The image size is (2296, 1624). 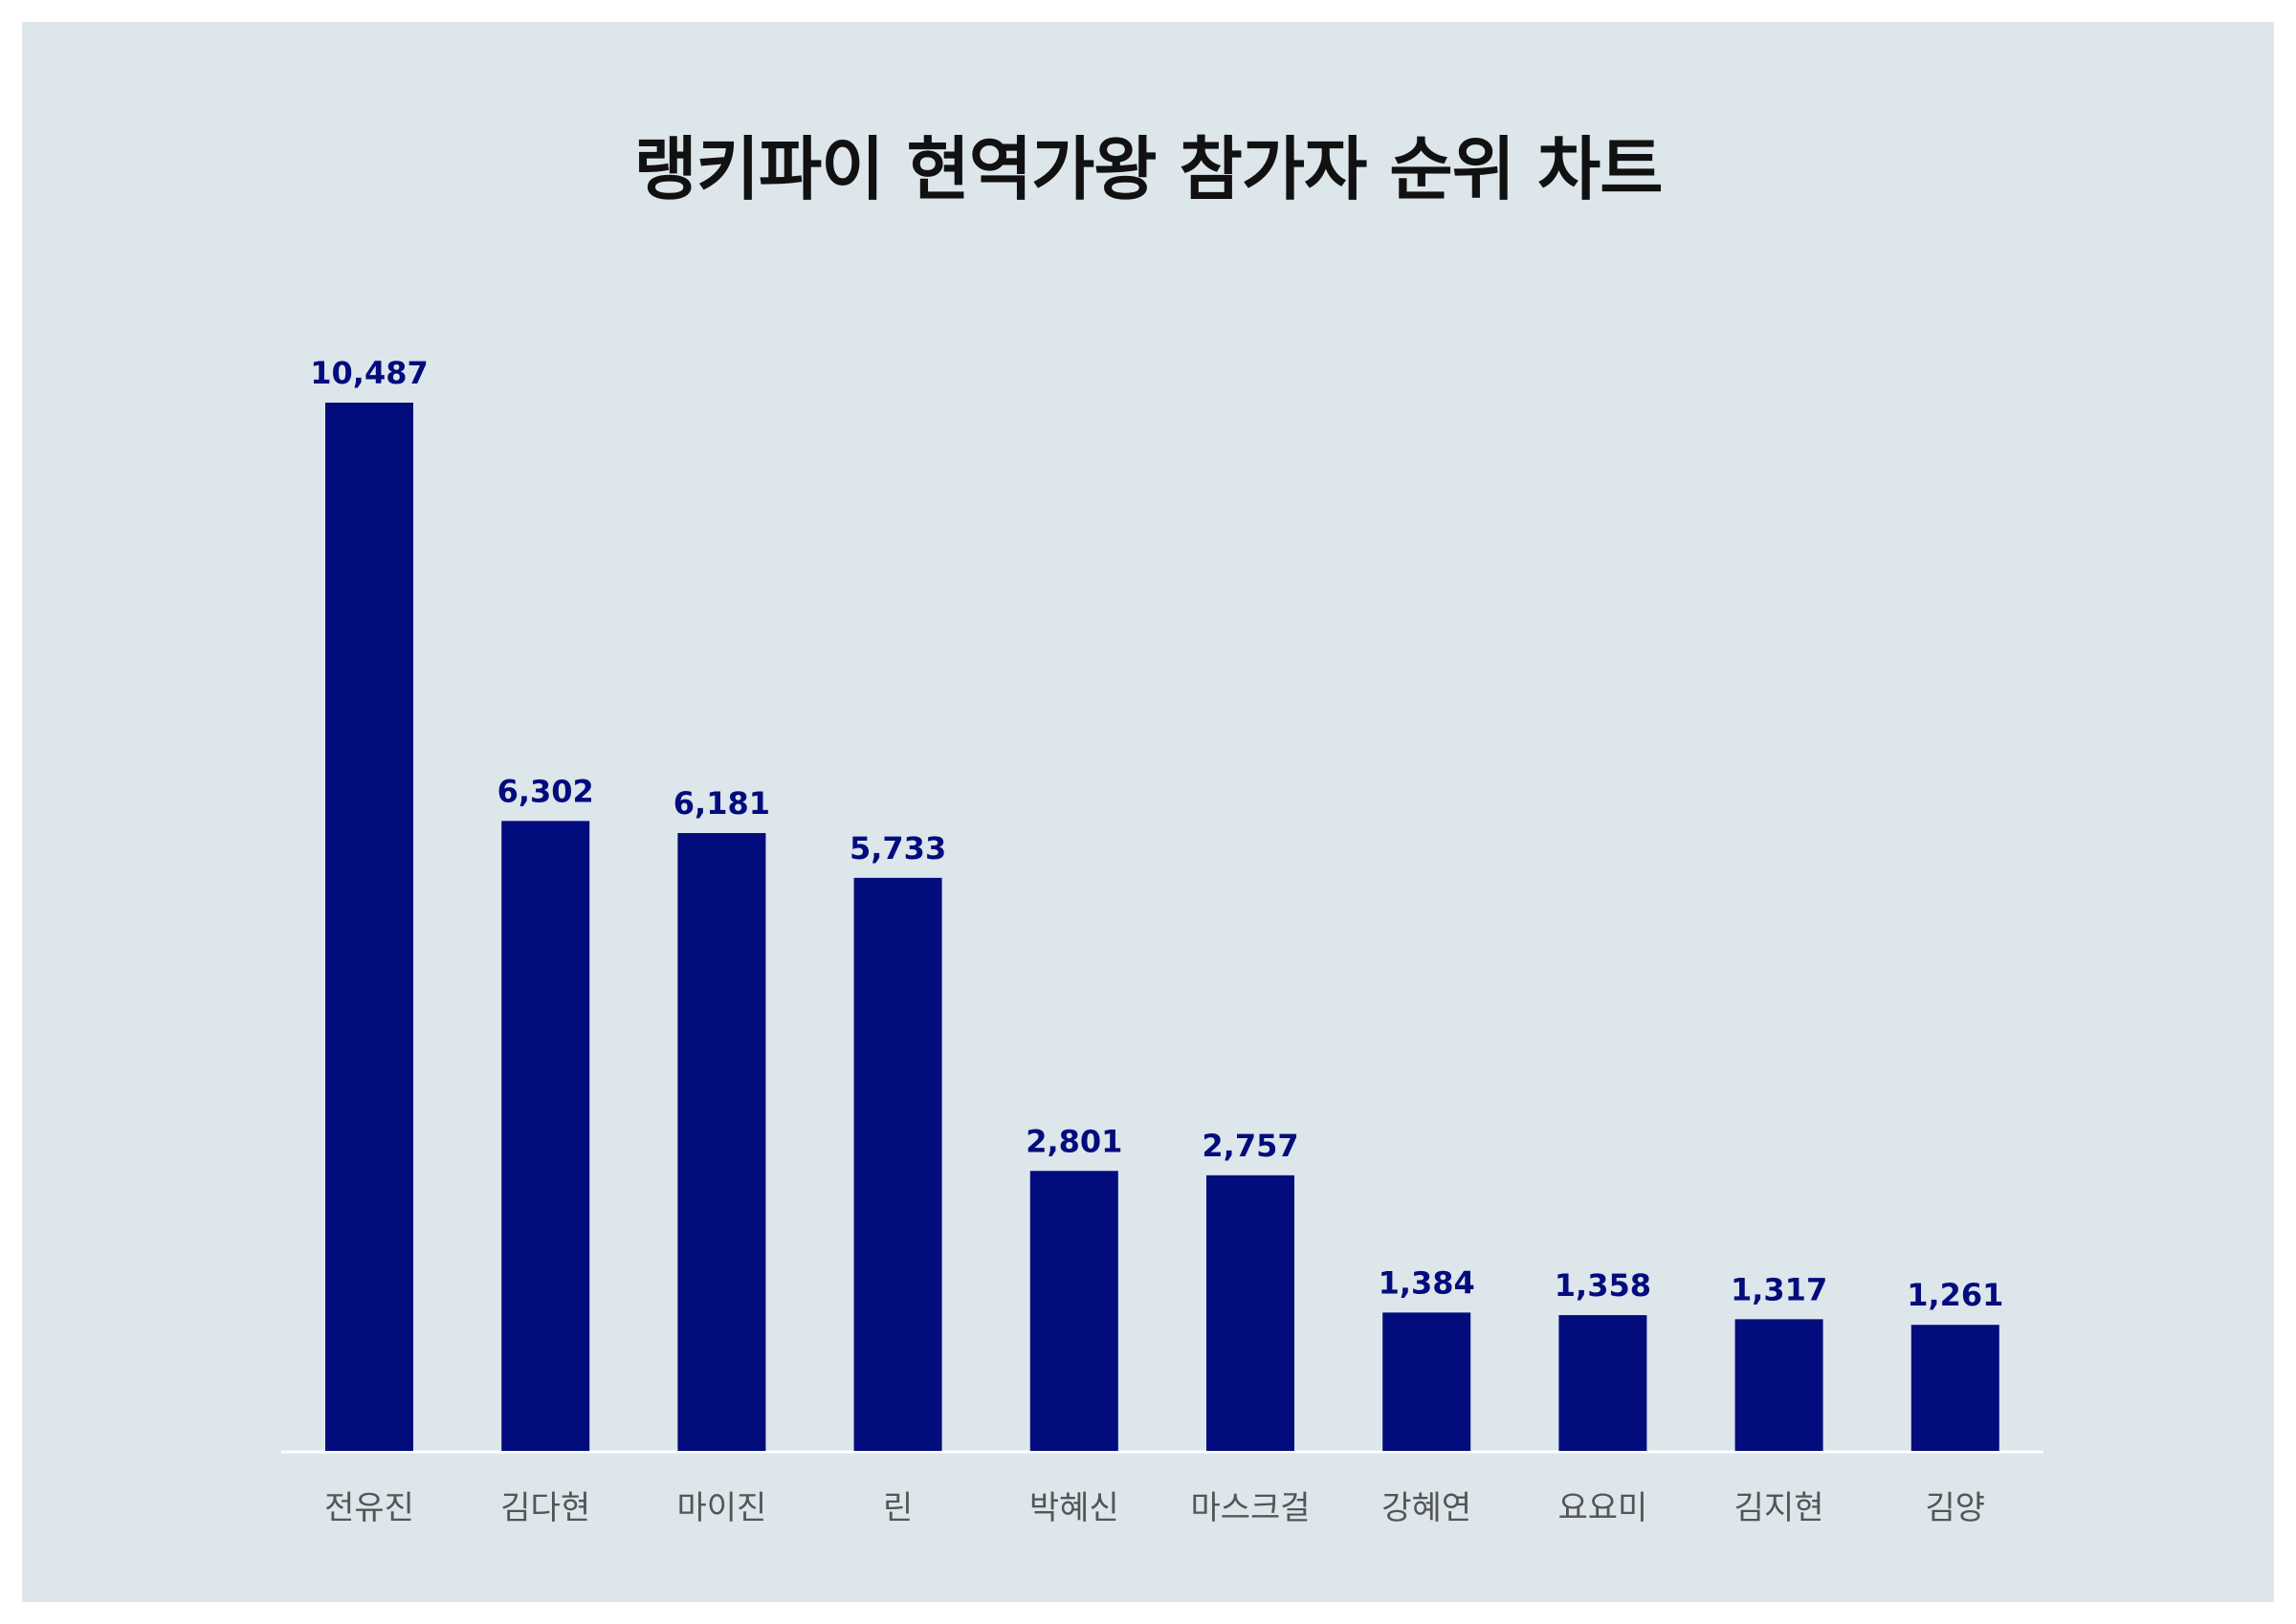 I want to click on category-label-6: 마스크걸, so click(x=1250, y=1508).